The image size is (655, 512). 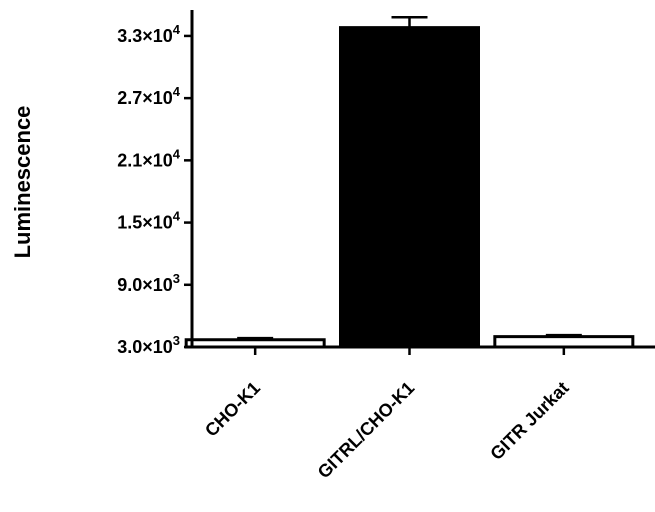 What do you see at coordinates (529, 421) in the screenshot?
I see `x-tick-label: GITR Jurkat` at bounding box center [529, 421].